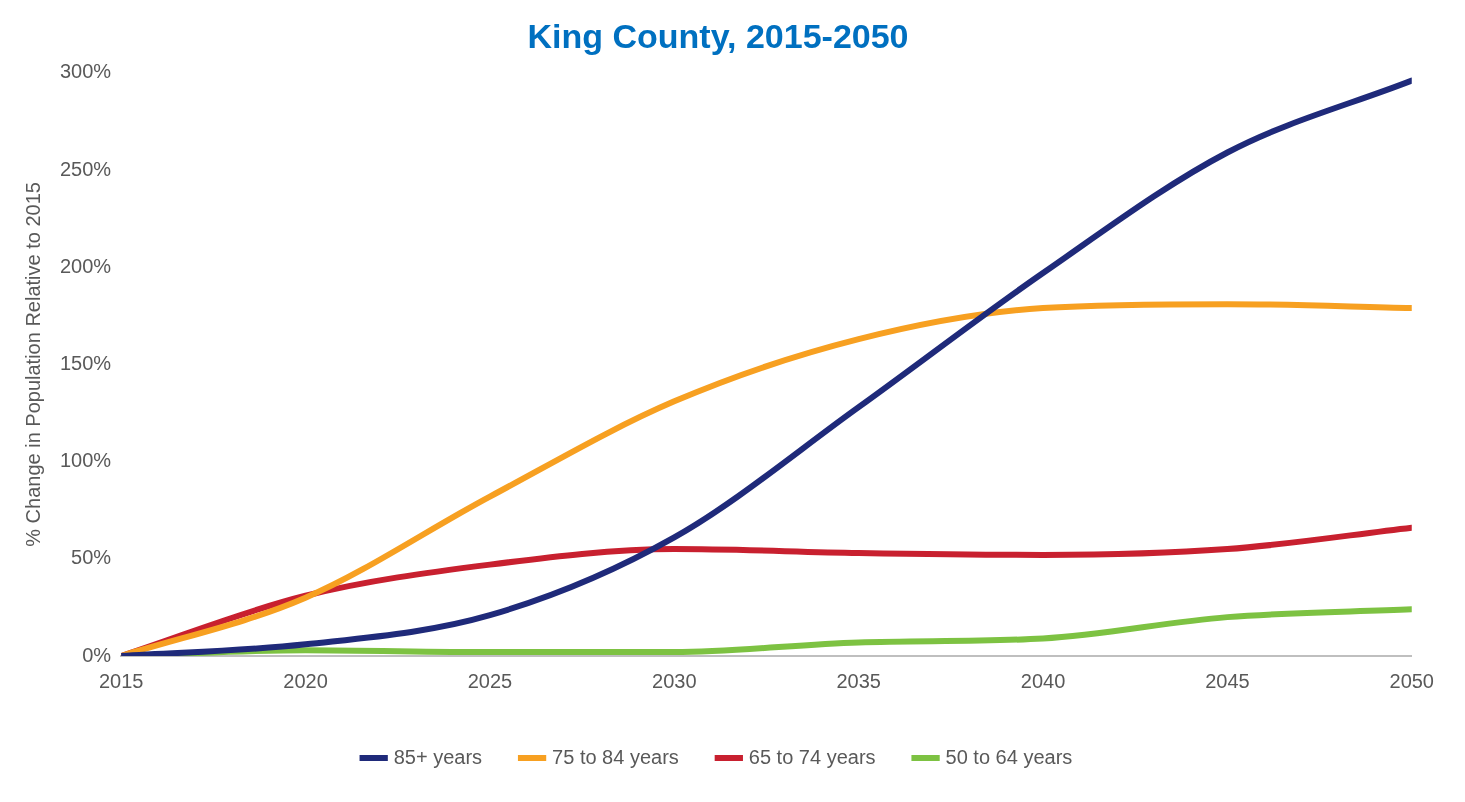 The image size is (1465, 802). What do you see at coordinates (1227, 680) in the screenshot?
I see `x-tick-label: 2045` at bounding box center [1227, 680].